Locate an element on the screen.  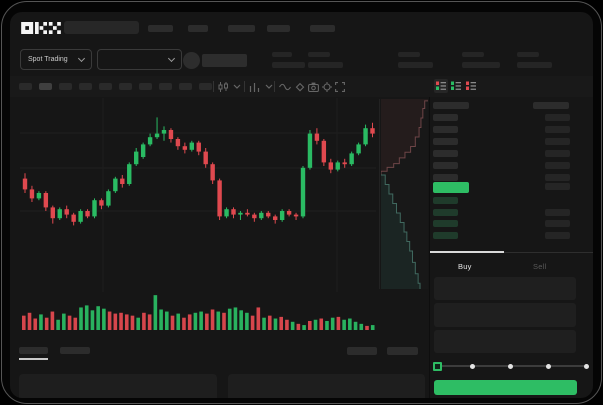
okx-logo is located at coordinates (41, 28).